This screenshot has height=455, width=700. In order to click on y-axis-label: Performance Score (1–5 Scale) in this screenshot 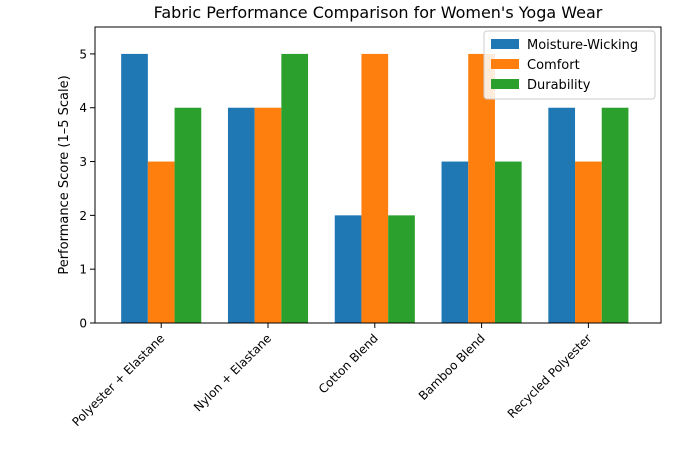, I will do `click(64, 174)`.